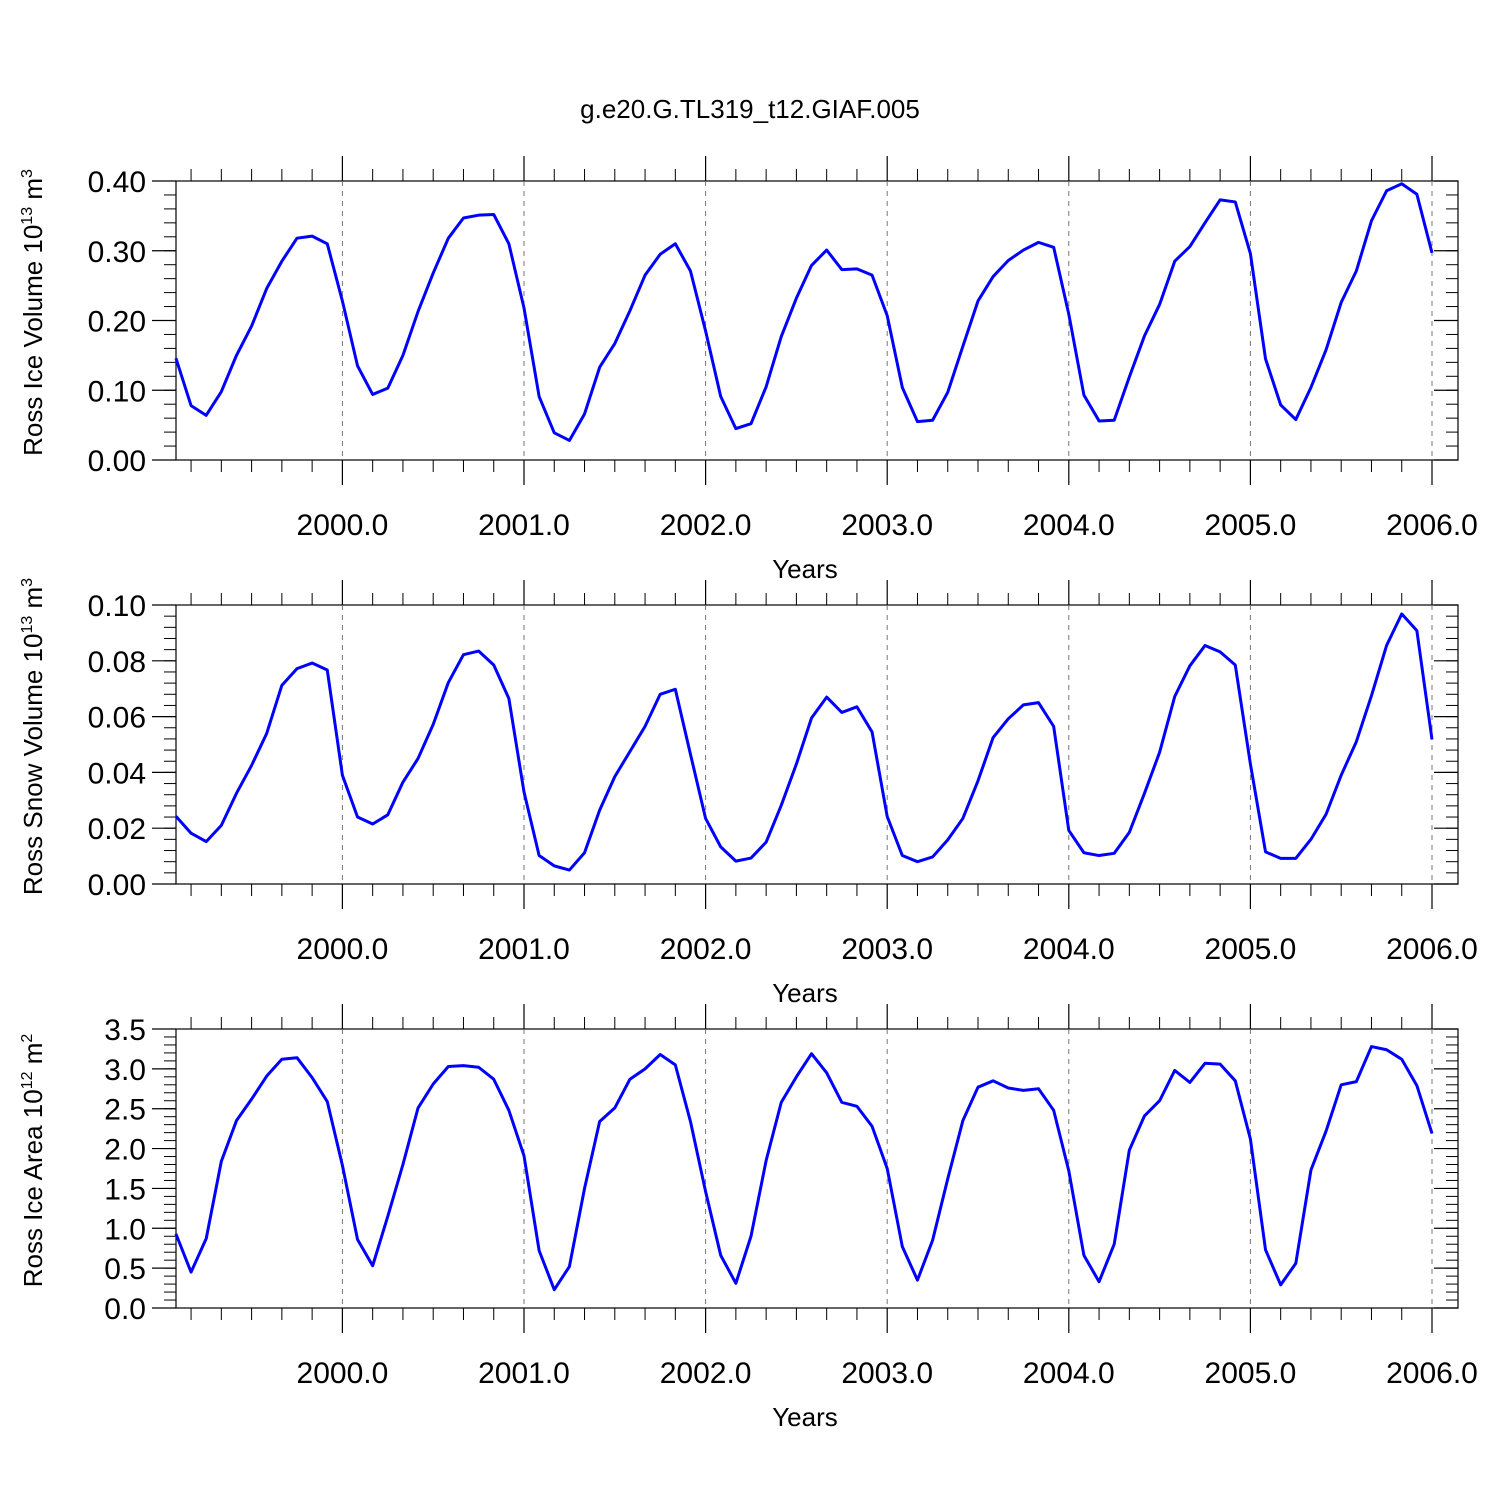  I want to click on y-tick-label: 1.5, so click(125, 1189).